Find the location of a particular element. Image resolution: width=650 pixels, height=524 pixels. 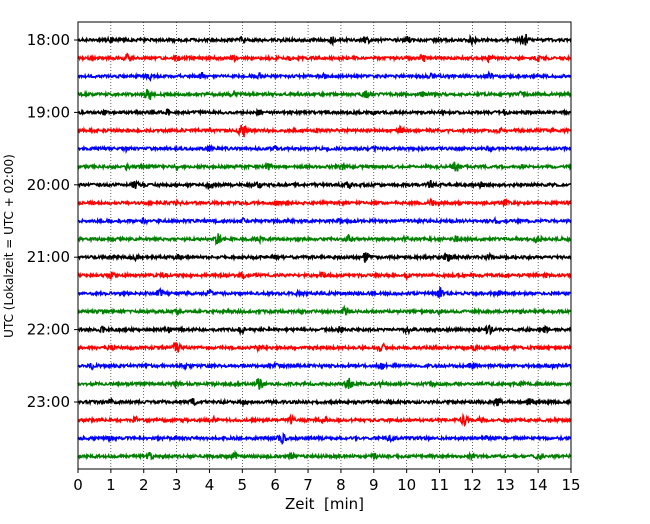

x-tick-label: 8 is located at coordinates (341, 485).